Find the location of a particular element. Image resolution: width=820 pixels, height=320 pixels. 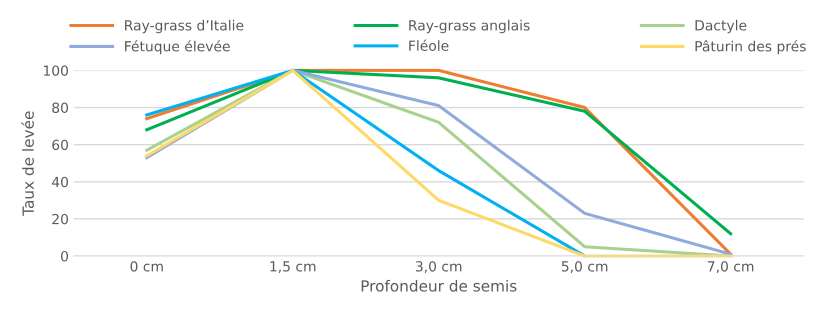

y-tick-label: 20 is located at coordinates (60, 219).